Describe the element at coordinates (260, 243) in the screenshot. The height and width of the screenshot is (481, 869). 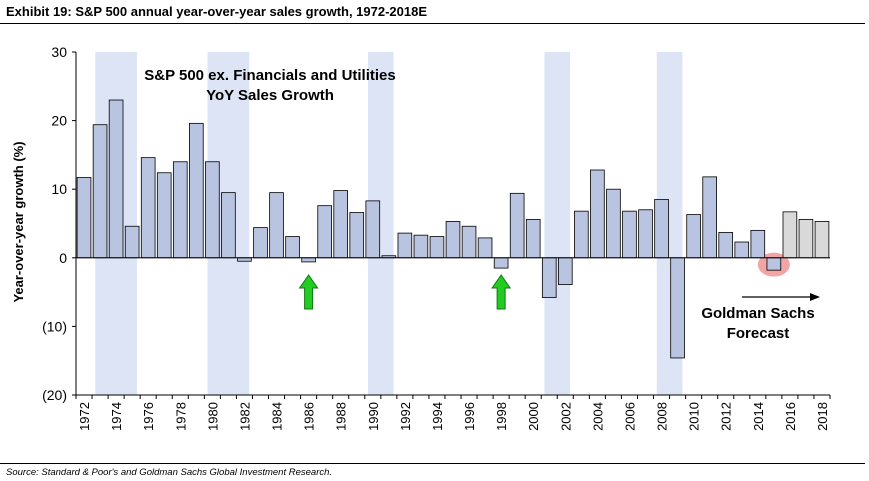
I see `bar-1983` at that location.